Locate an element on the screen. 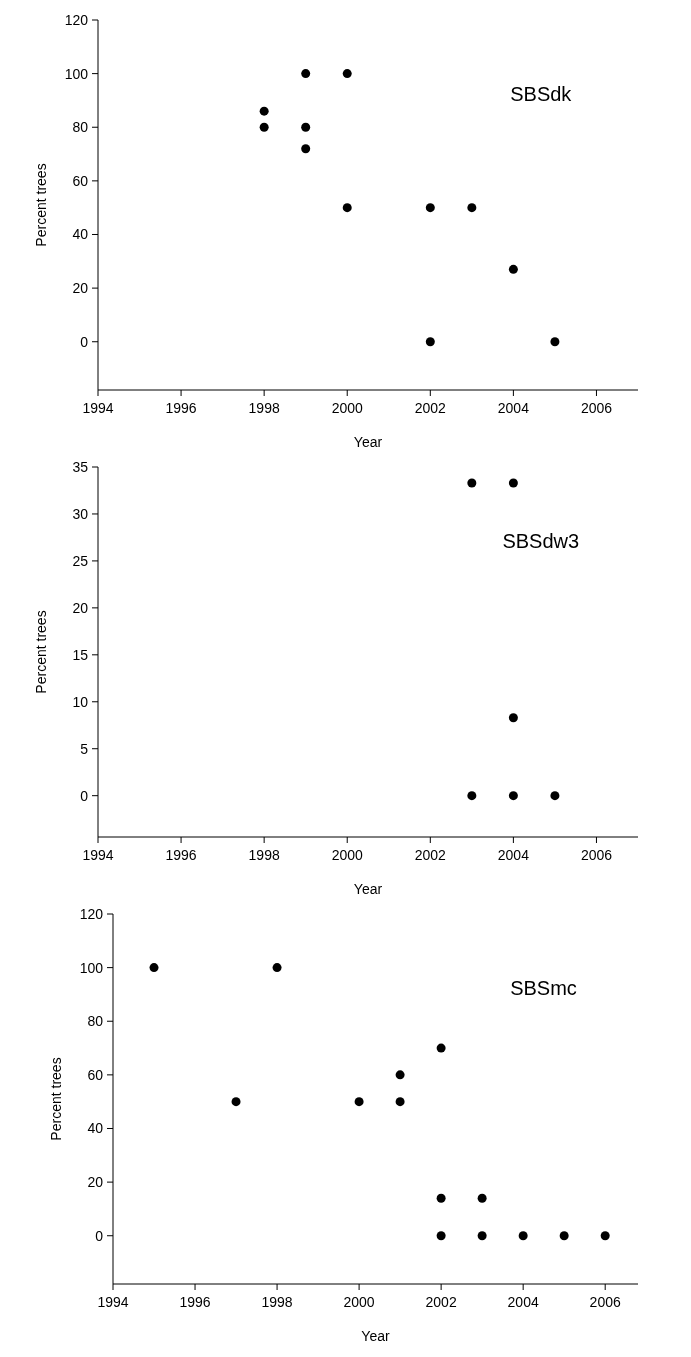 The width and height of the screenshot is (691, 1357). annotation: SBSdk is located at coordinates (541, 94).